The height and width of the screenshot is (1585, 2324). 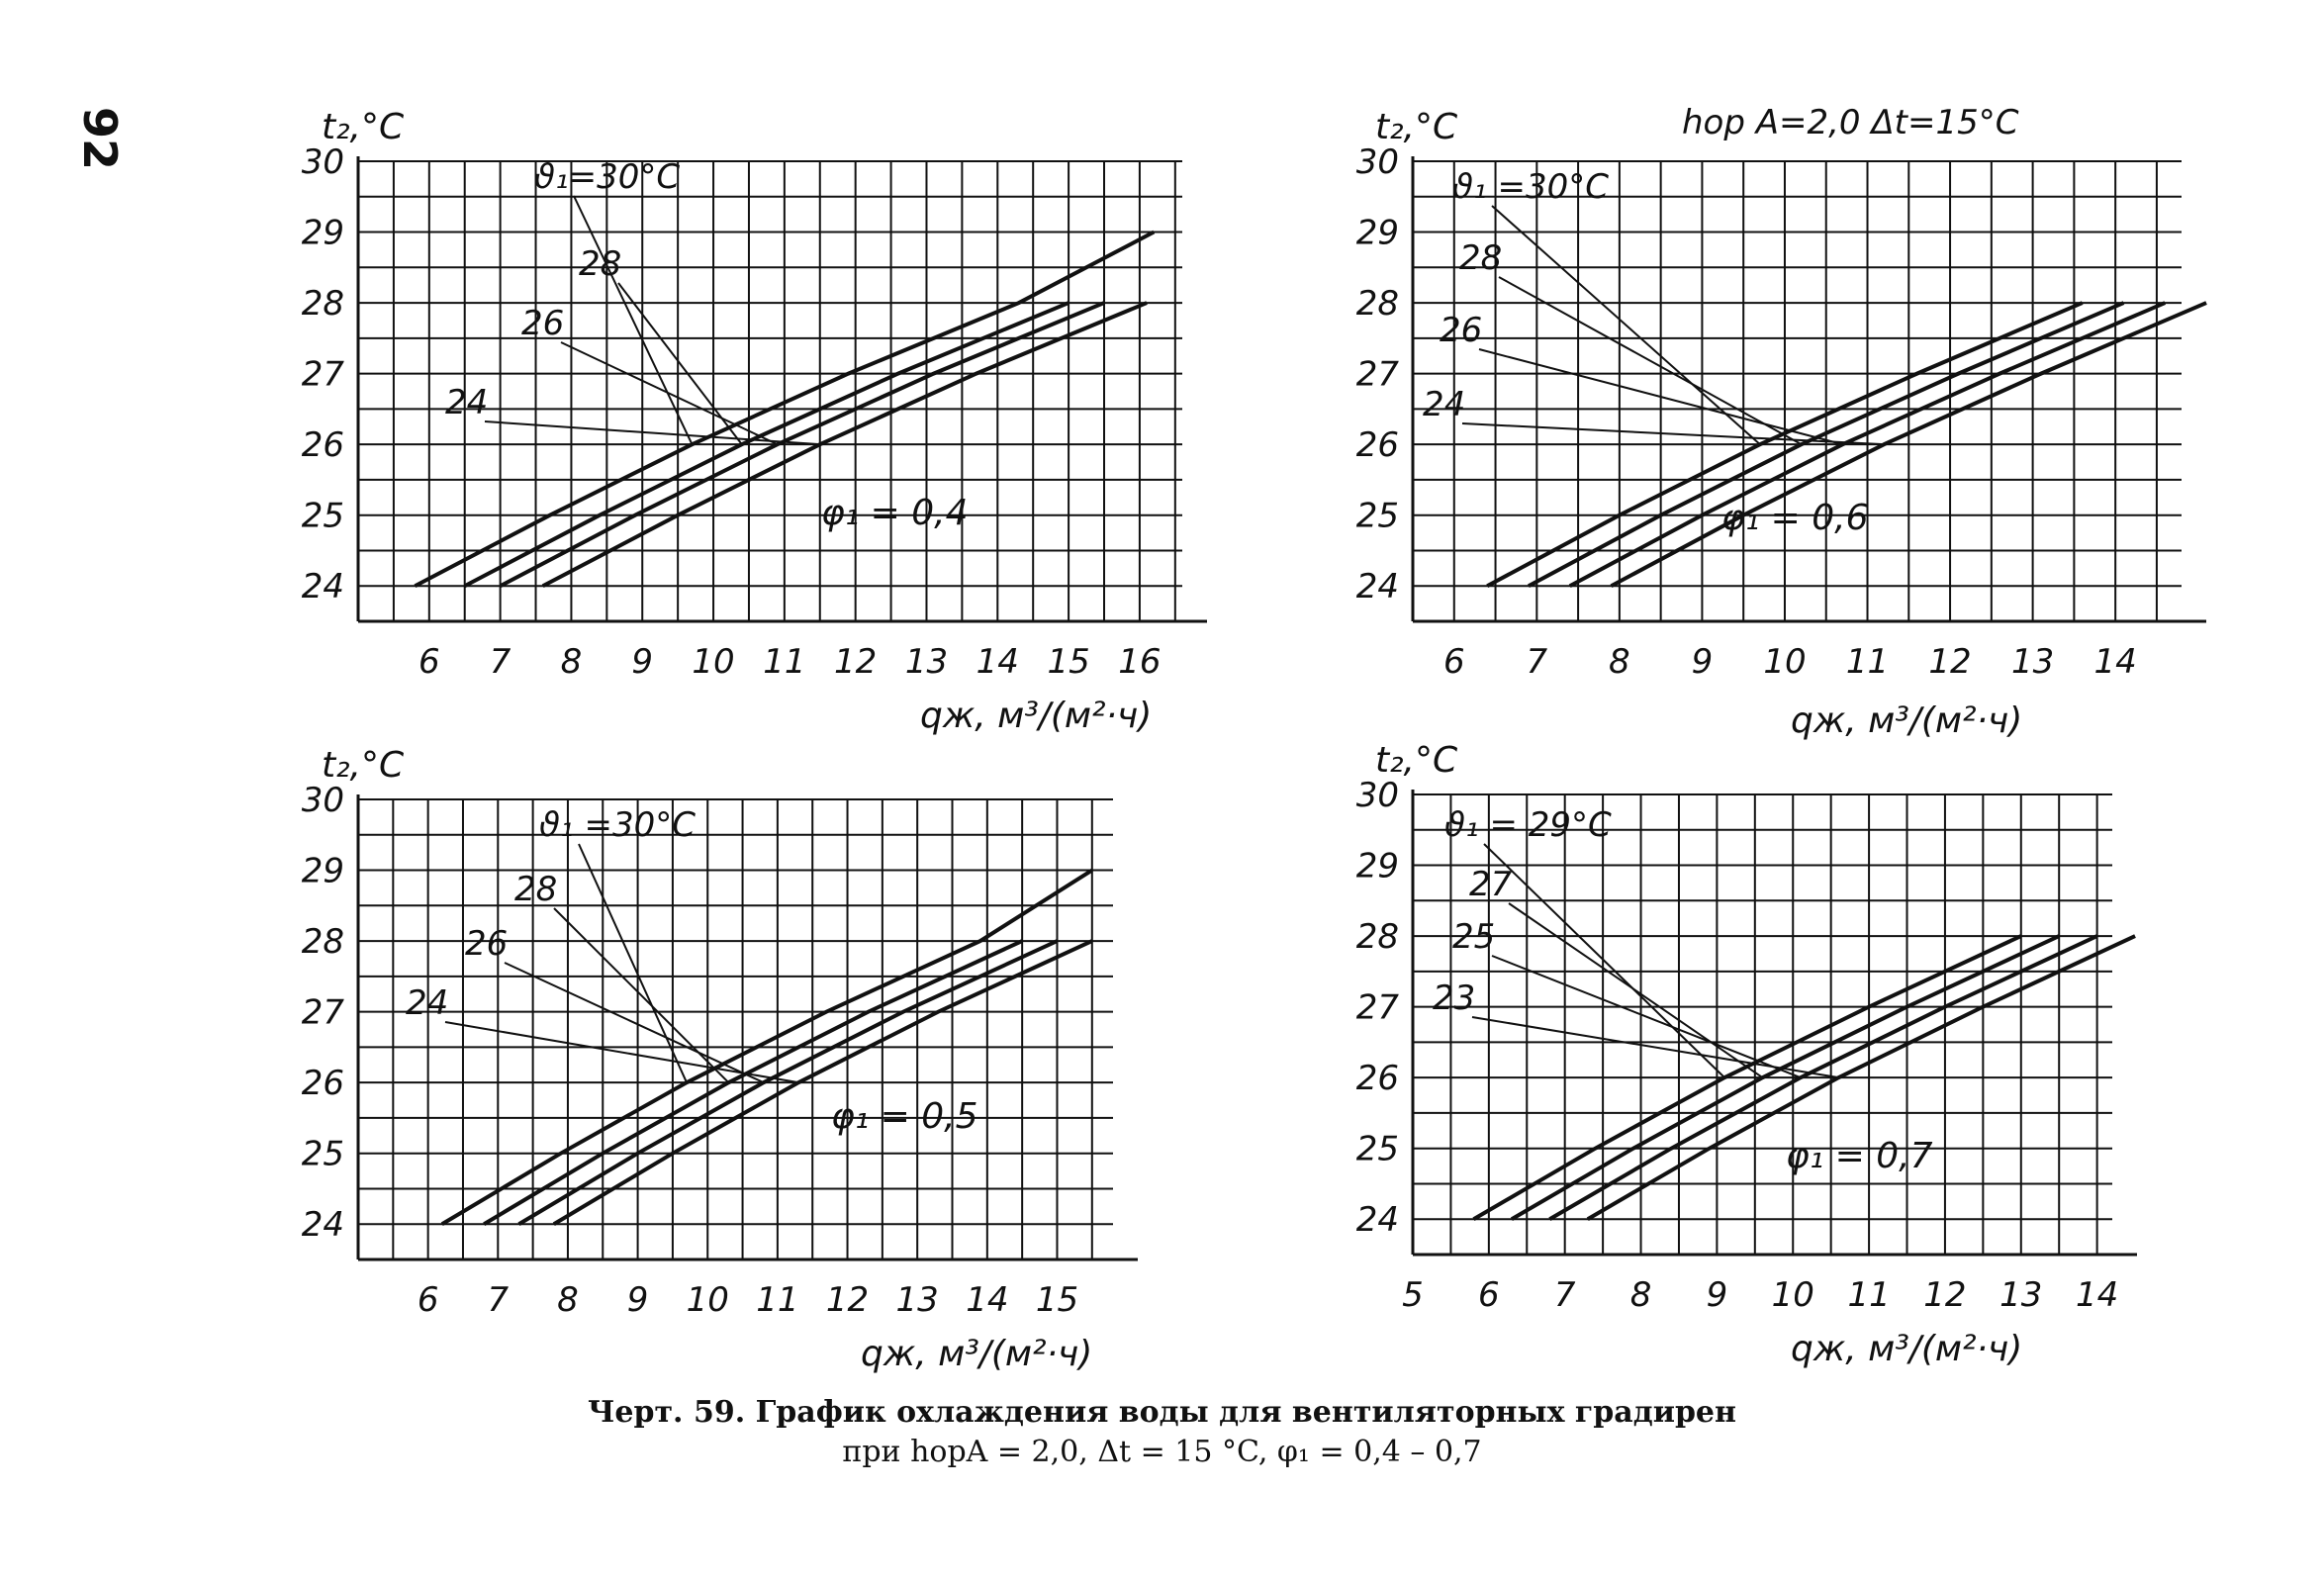 I want to click on series-label: ϑ₁=30°C, so click(x=607, y=177).